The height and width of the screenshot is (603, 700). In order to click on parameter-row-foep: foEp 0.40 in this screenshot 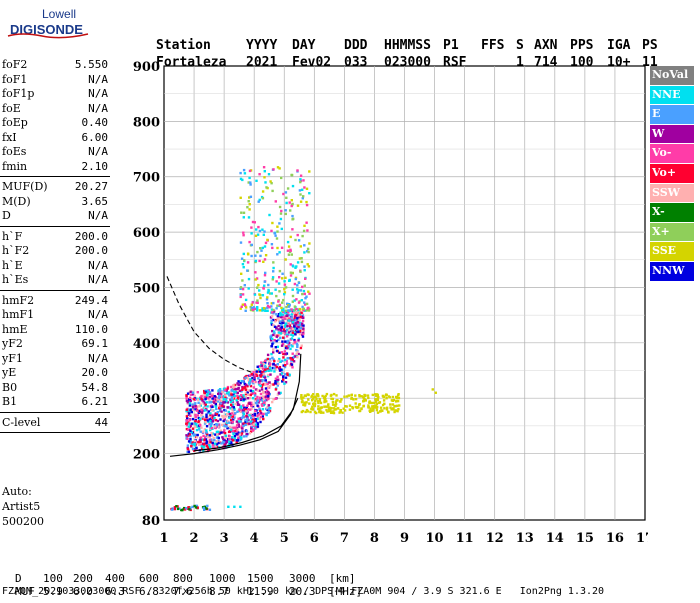, I will do `click(55, 123)`.